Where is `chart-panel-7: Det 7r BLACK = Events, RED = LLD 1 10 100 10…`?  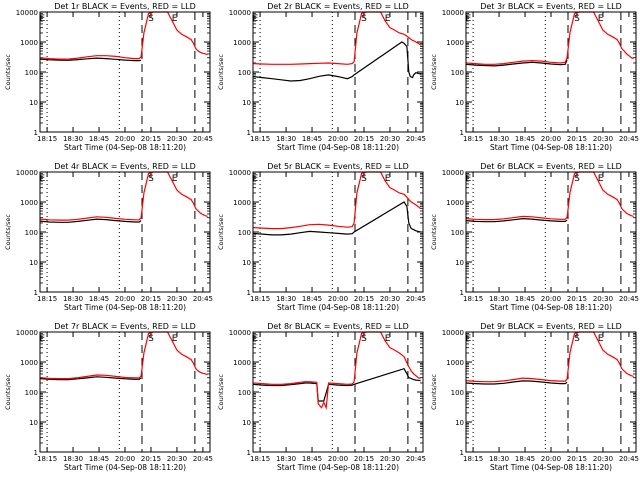 chart-panel-7: Det 7r BLACK = Events, RED = LLD 1 10 100 10… is located at coordinates (108, 397).